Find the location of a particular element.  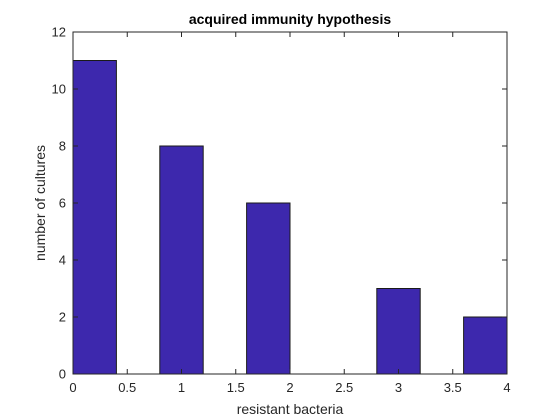

y-tick-label: 2 is located at coordinates (62, 317).